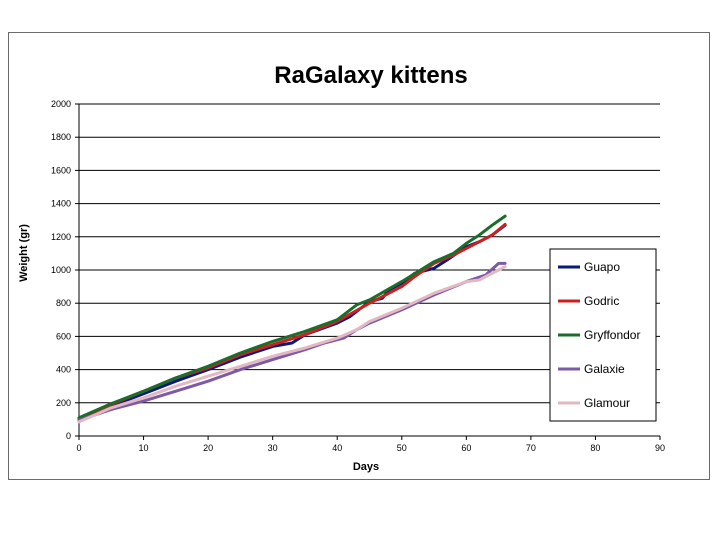  I want to click on y-tick-label: 400, so click(63, 370).